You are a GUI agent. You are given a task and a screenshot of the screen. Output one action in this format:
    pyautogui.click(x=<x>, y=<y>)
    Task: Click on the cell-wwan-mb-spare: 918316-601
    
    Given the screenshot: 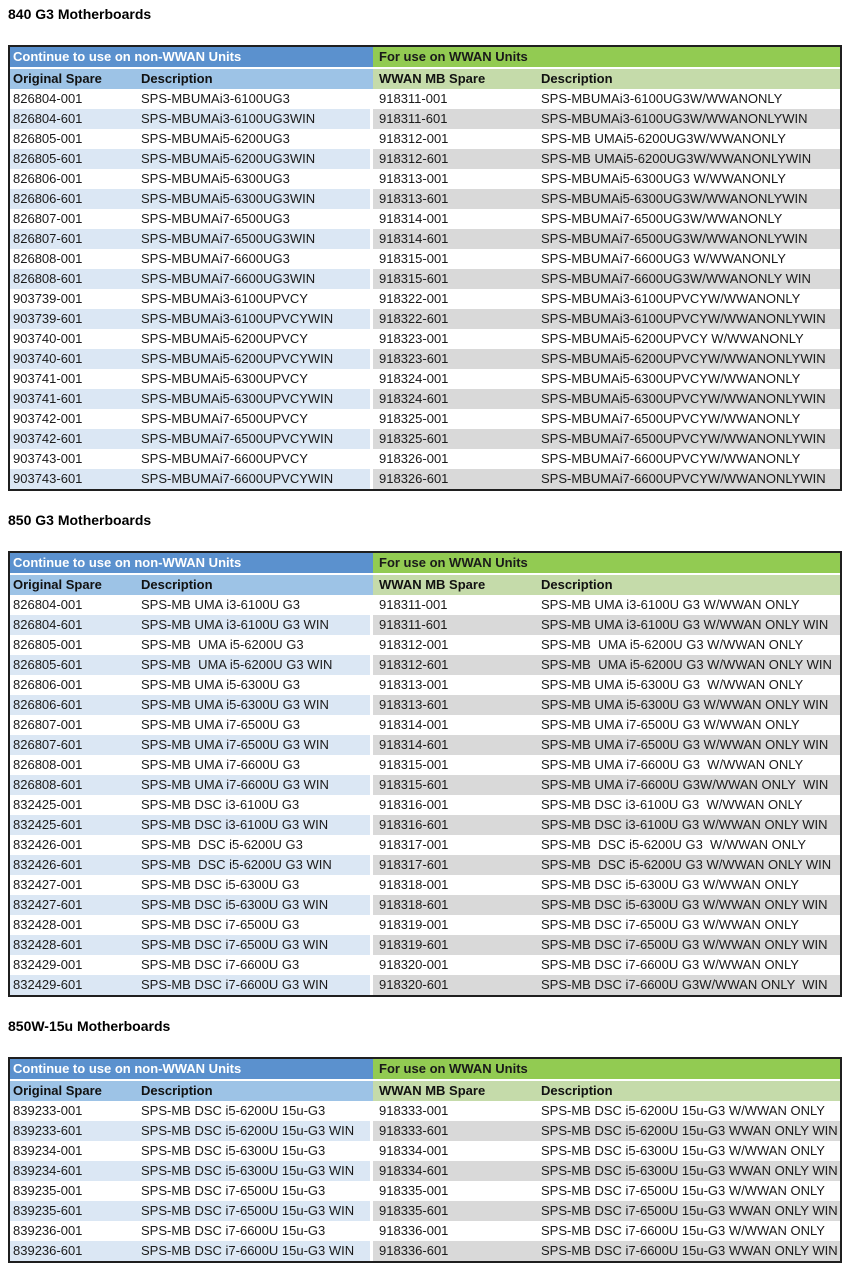 What is the action you would take?
    pyautogui.click(x=454, y=825)
    